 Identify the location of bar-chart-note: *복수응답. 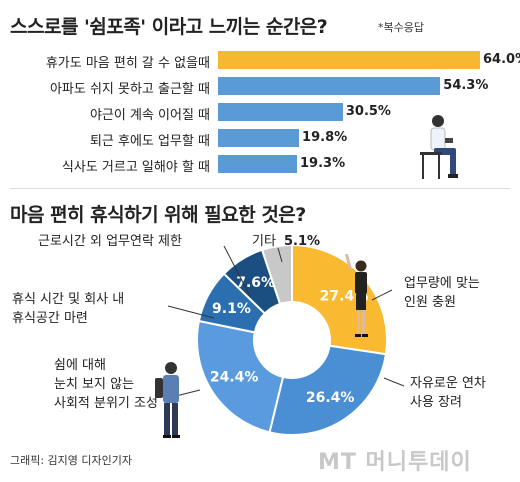
(401, 27).